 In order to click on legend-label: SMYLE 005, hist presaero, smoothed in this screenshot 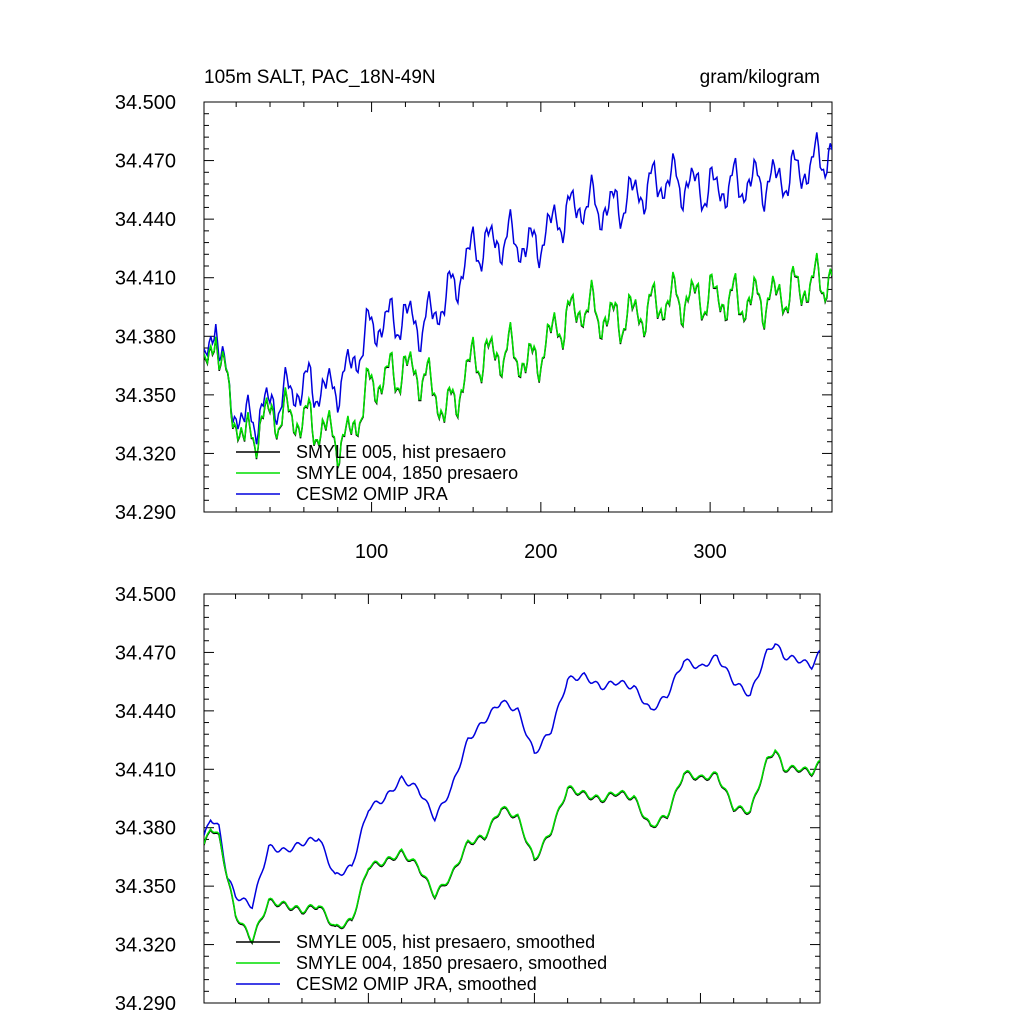, I will do `click(445, 942)`.